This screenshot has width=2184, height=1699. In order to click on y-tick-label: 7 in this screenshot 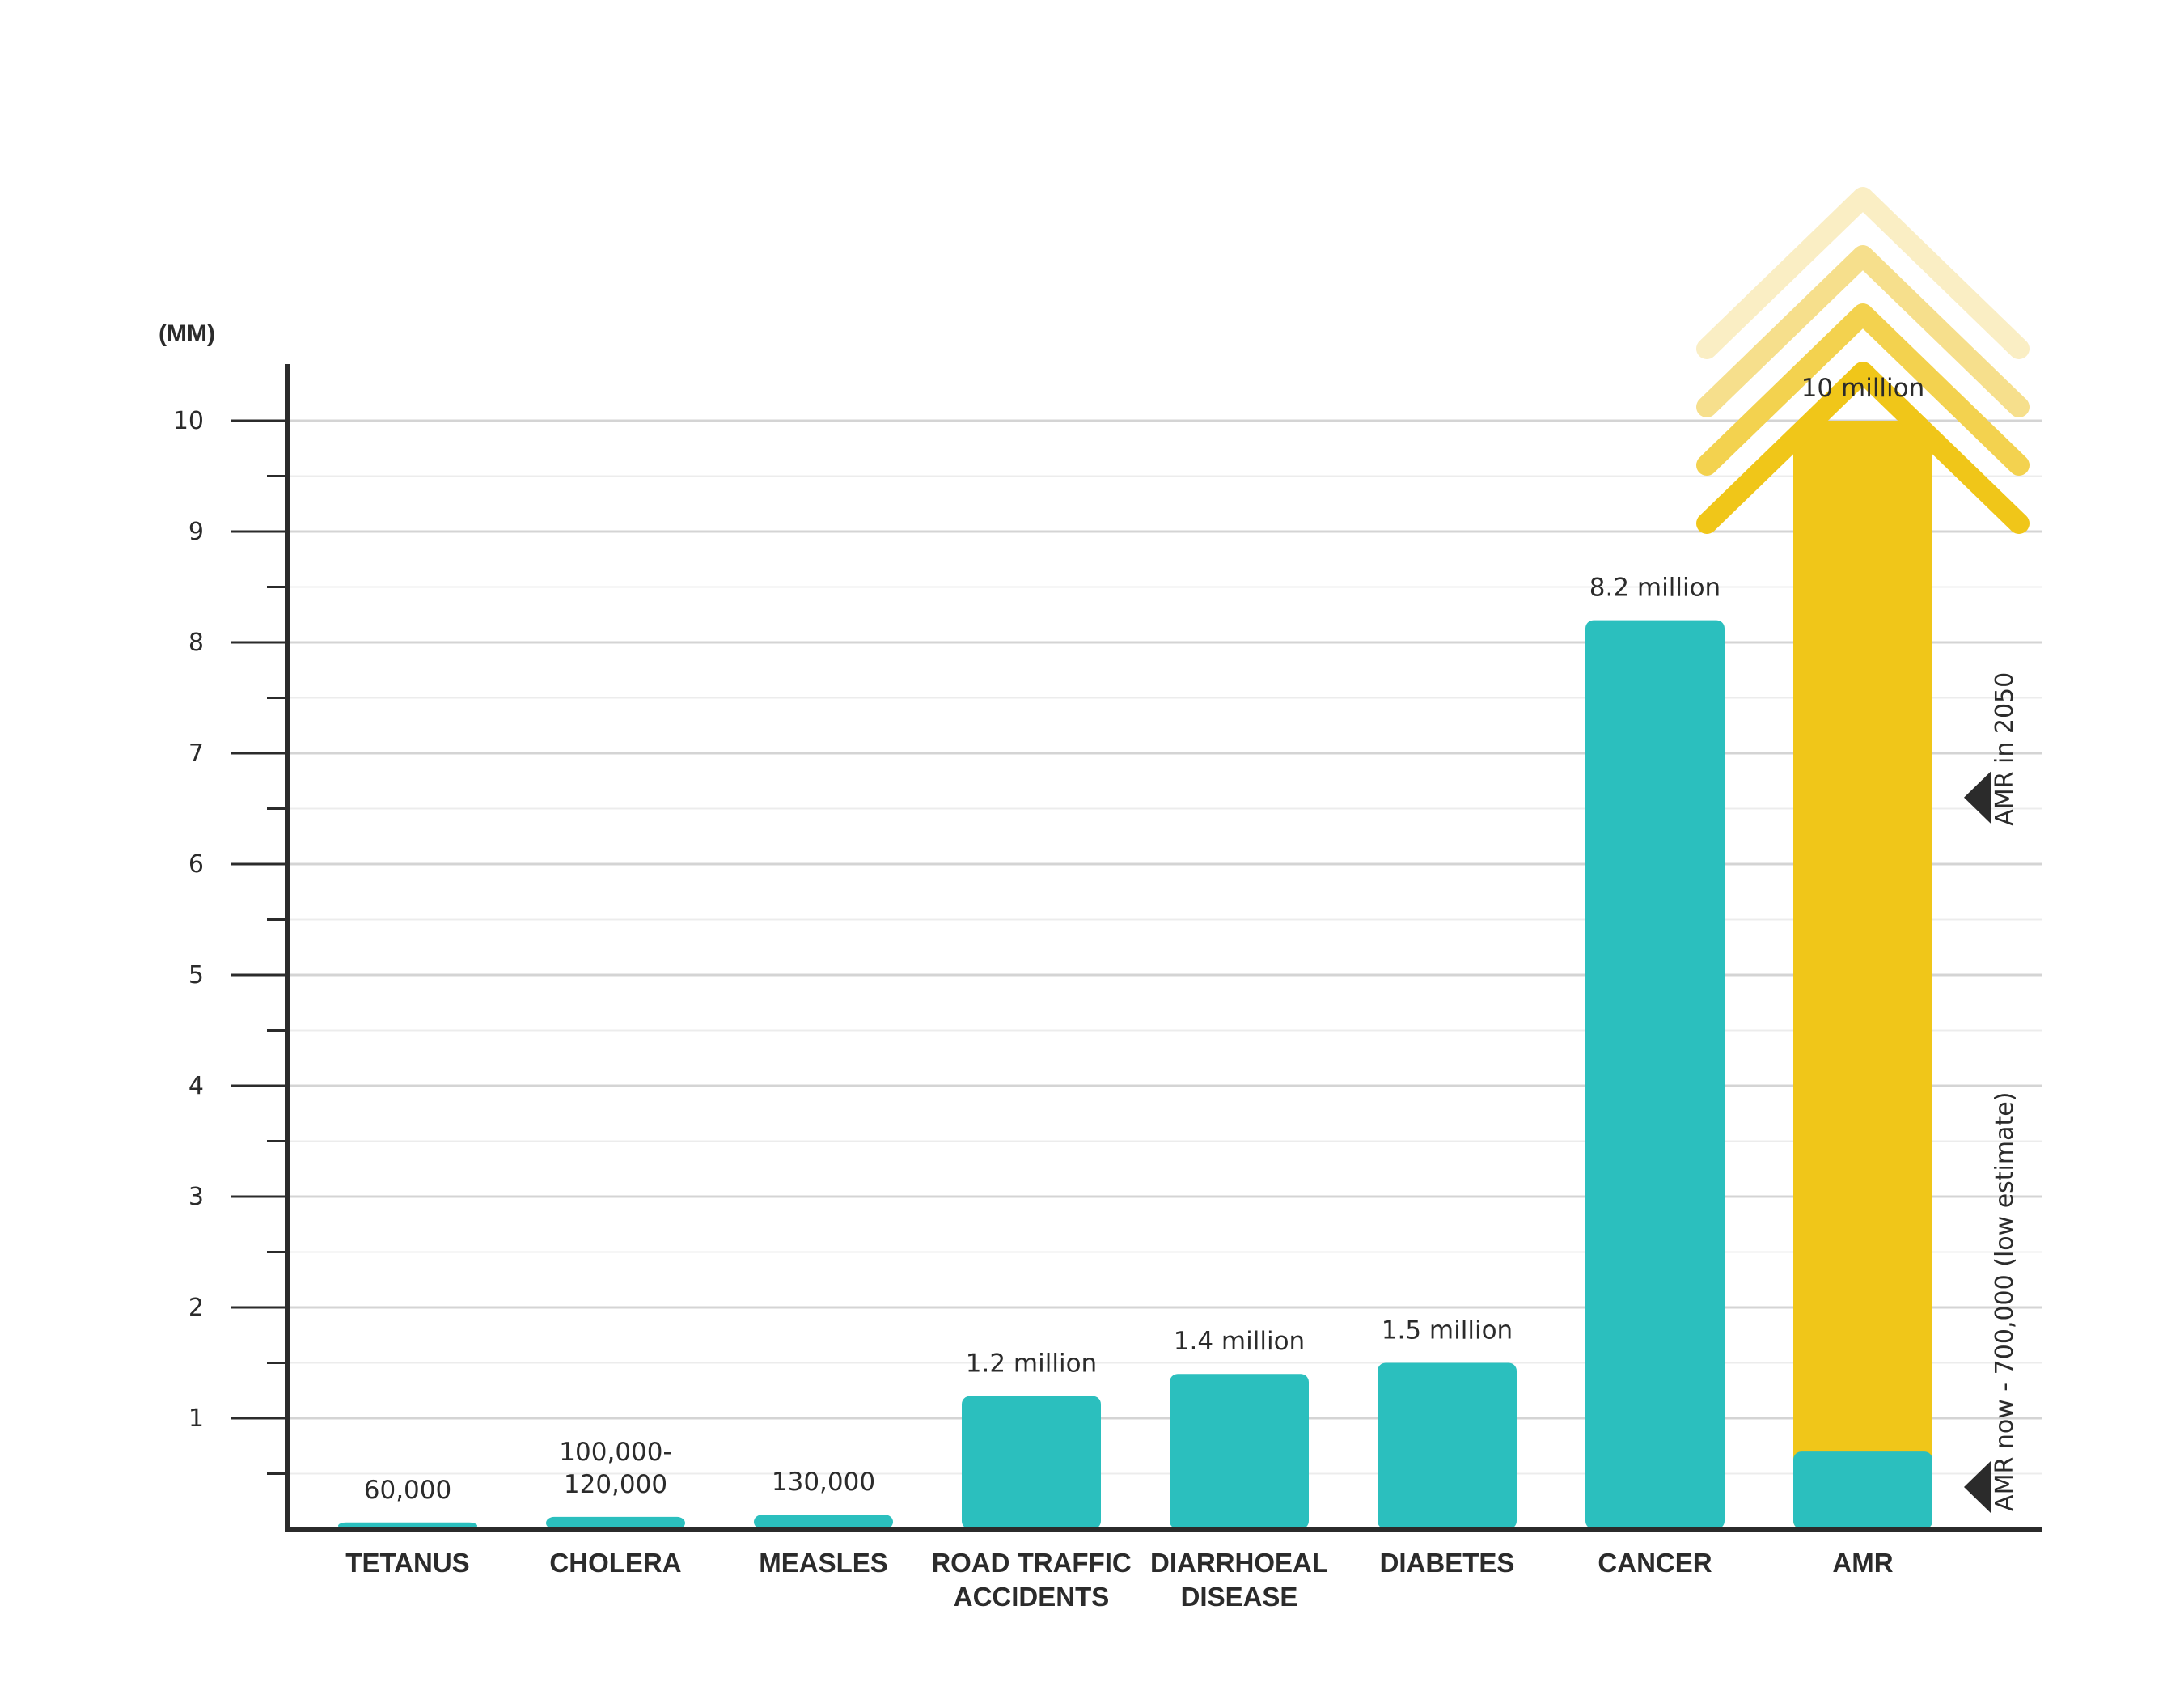, I will do `click(196, 753)`.